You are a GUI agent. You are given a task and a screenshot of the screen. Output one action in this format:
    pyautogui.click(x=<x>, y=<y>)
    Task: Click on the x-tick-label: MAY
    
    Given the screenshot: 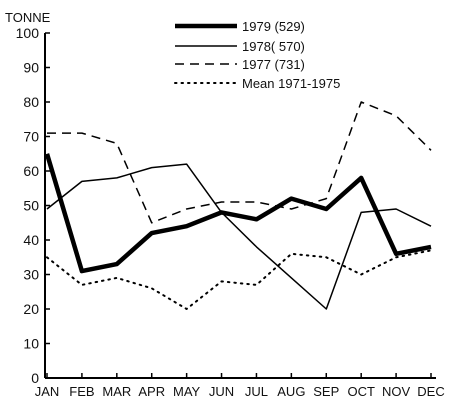 What is the action you would take?
    pyautogui.click(x=187, y=391)
    